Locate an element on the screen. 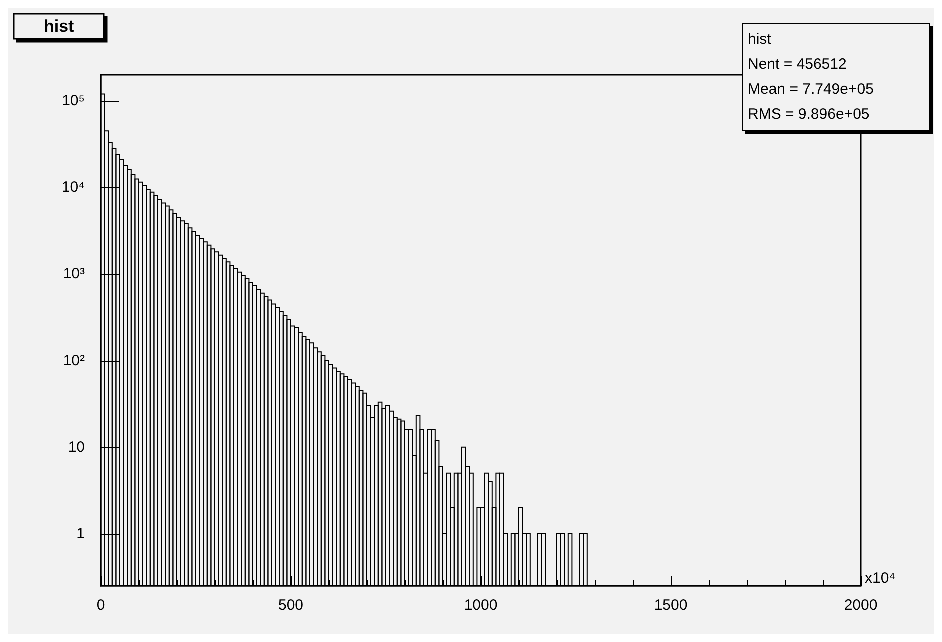 The image size is (942, 642). chart-title: hist is located at coordinates (59, 26).